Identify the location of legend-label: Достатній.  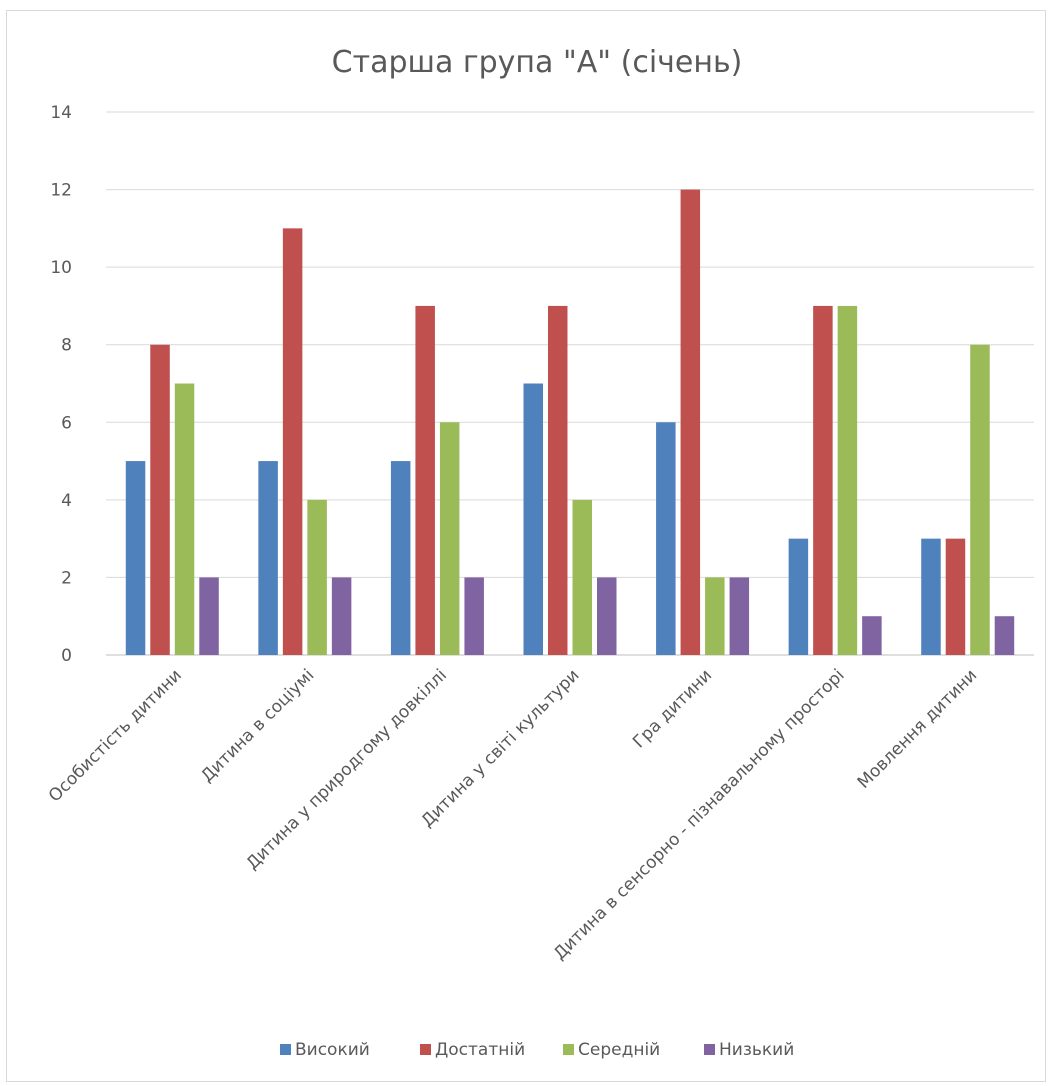
(480, 1050).